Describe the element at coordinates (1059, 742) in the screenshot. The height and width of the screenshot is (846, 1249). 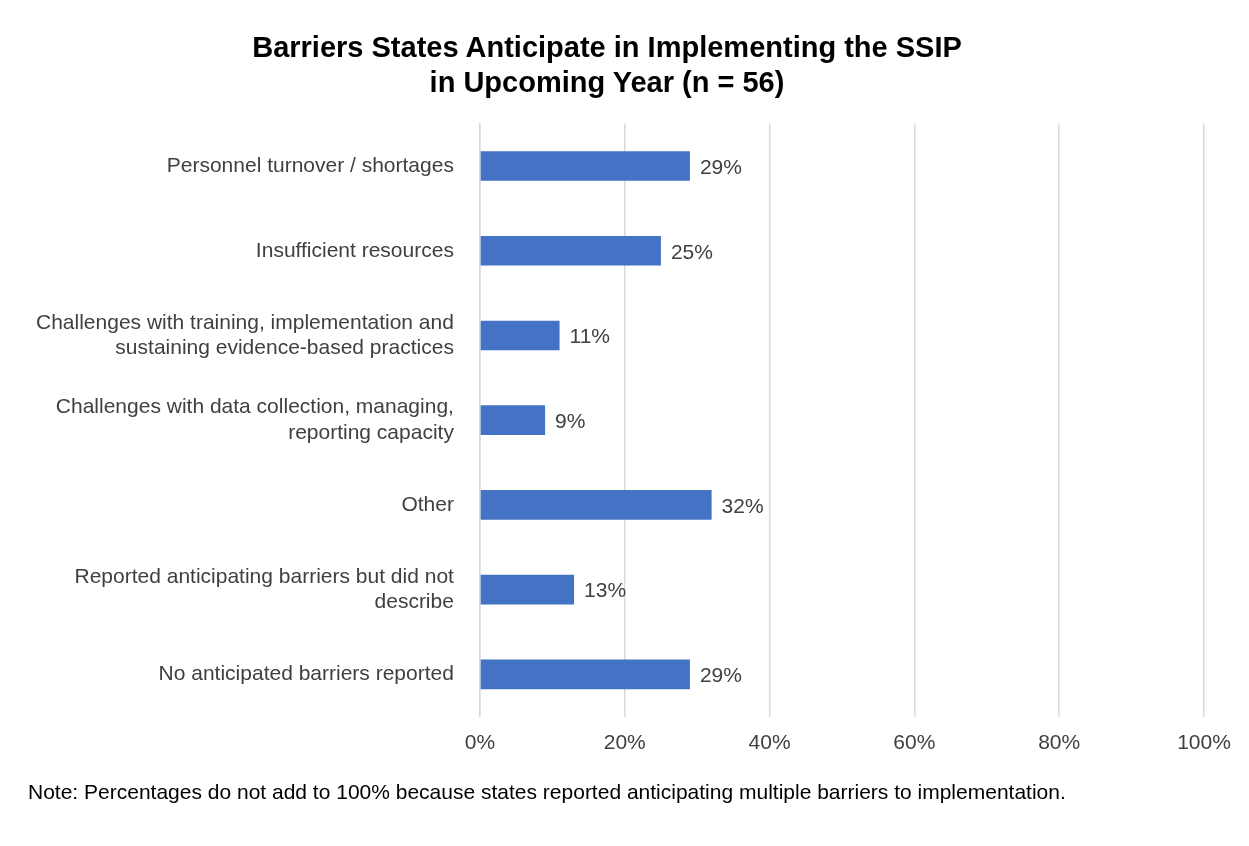
I see `x-tick-label: 80%` at that location.